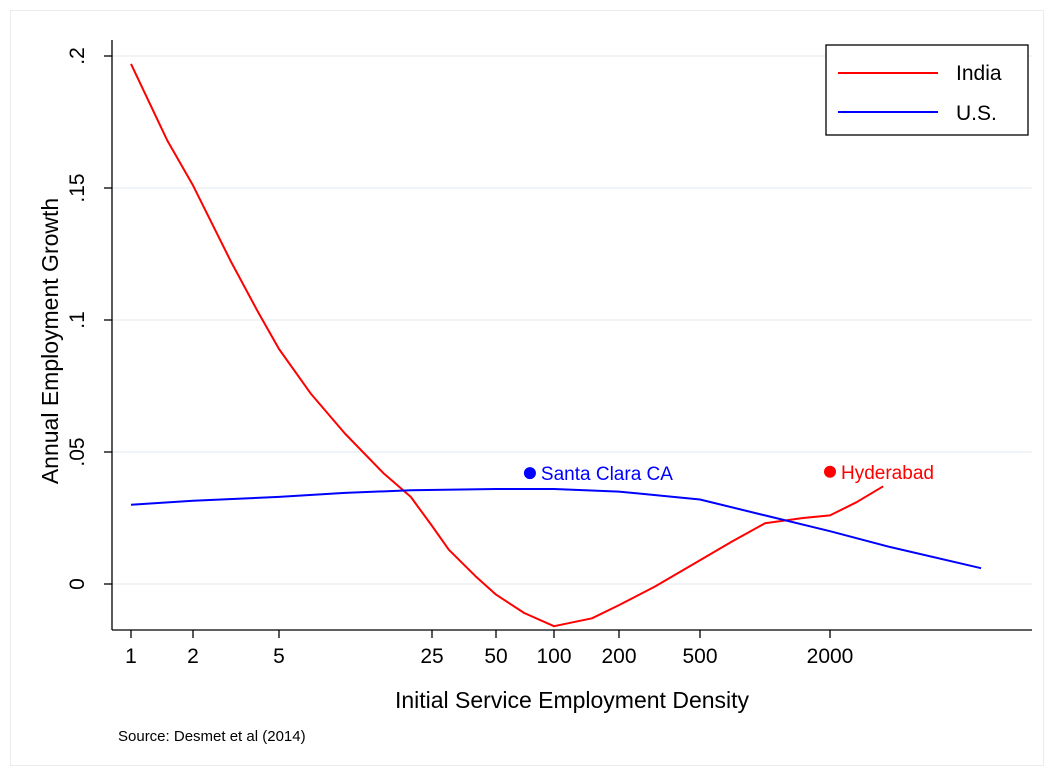 The image size is (1050, 771). I want to click on y-ticks: 0 .05 .1 .15 .2, so click(89, 318).